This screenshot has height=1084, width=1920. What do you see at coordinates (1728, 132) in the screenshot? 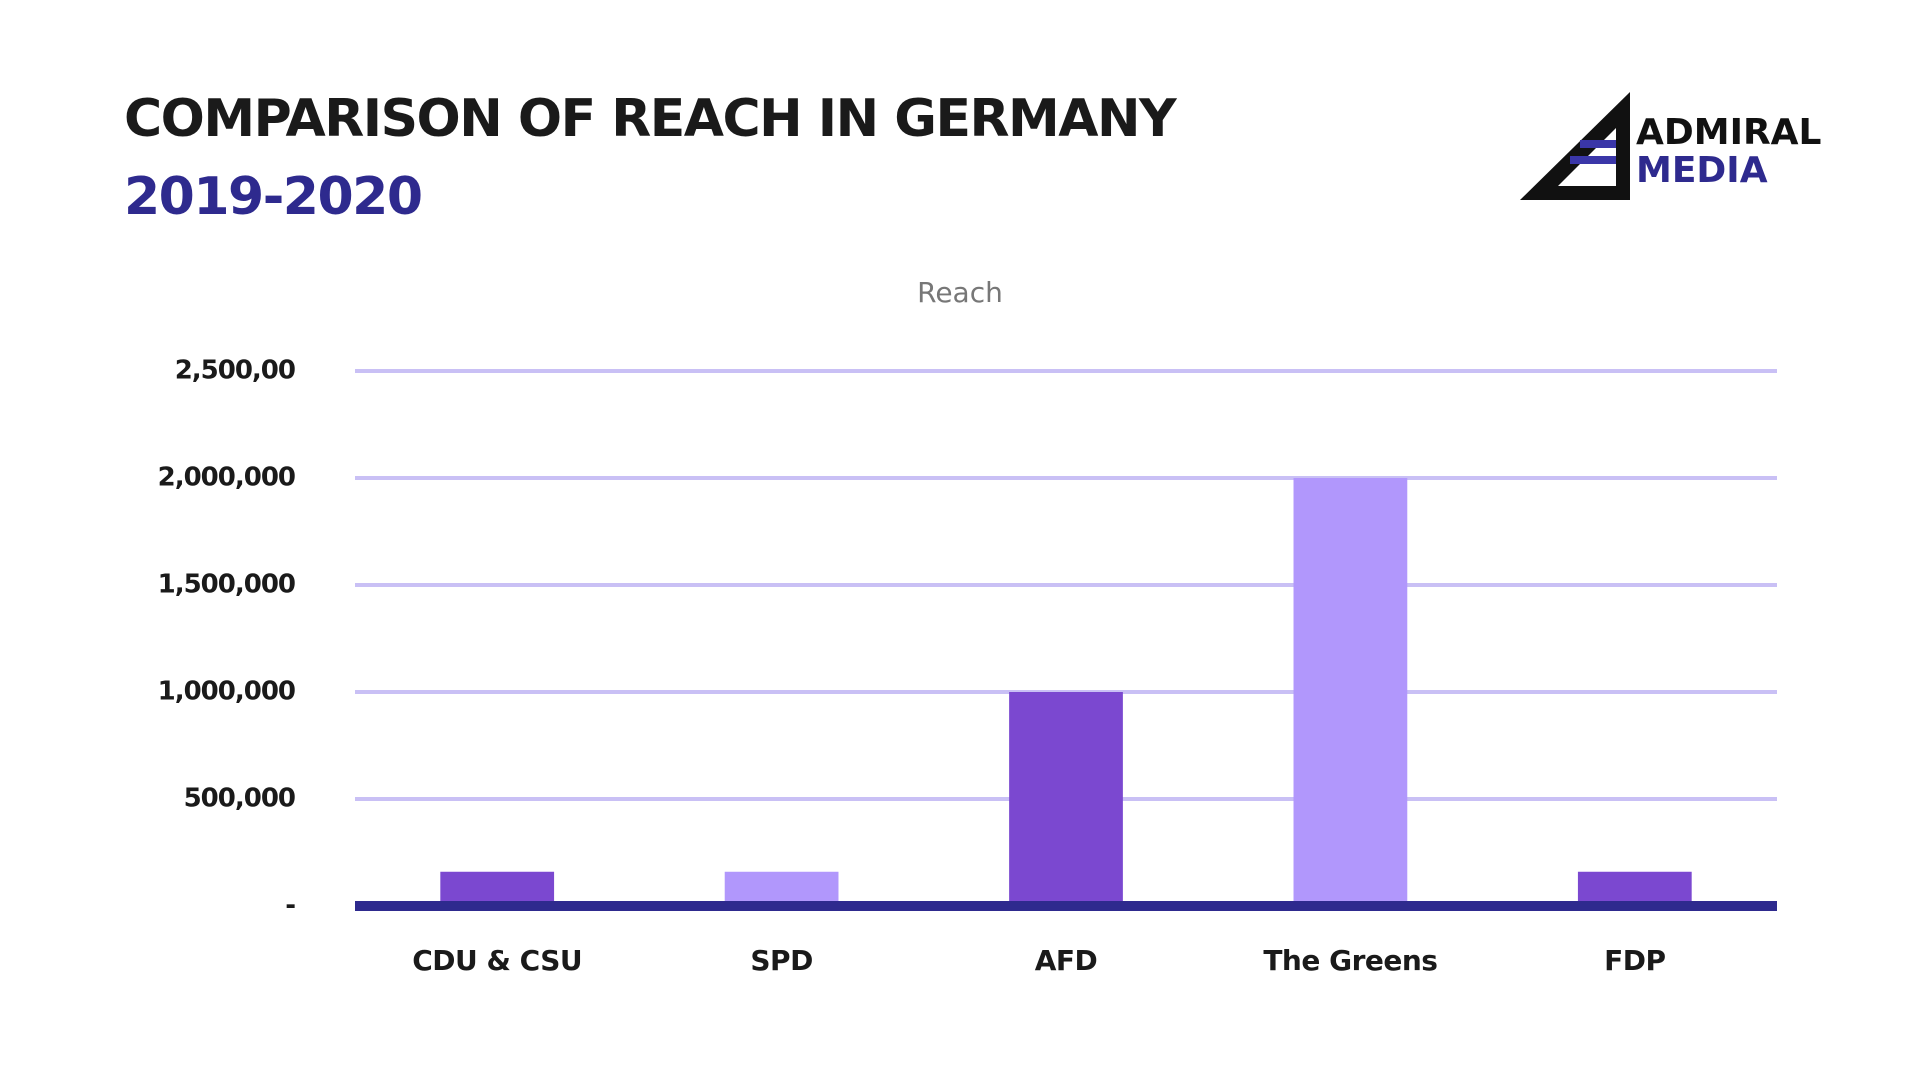
I see `logo-text: ADMIRAL` at bounding box center [1728, 132].